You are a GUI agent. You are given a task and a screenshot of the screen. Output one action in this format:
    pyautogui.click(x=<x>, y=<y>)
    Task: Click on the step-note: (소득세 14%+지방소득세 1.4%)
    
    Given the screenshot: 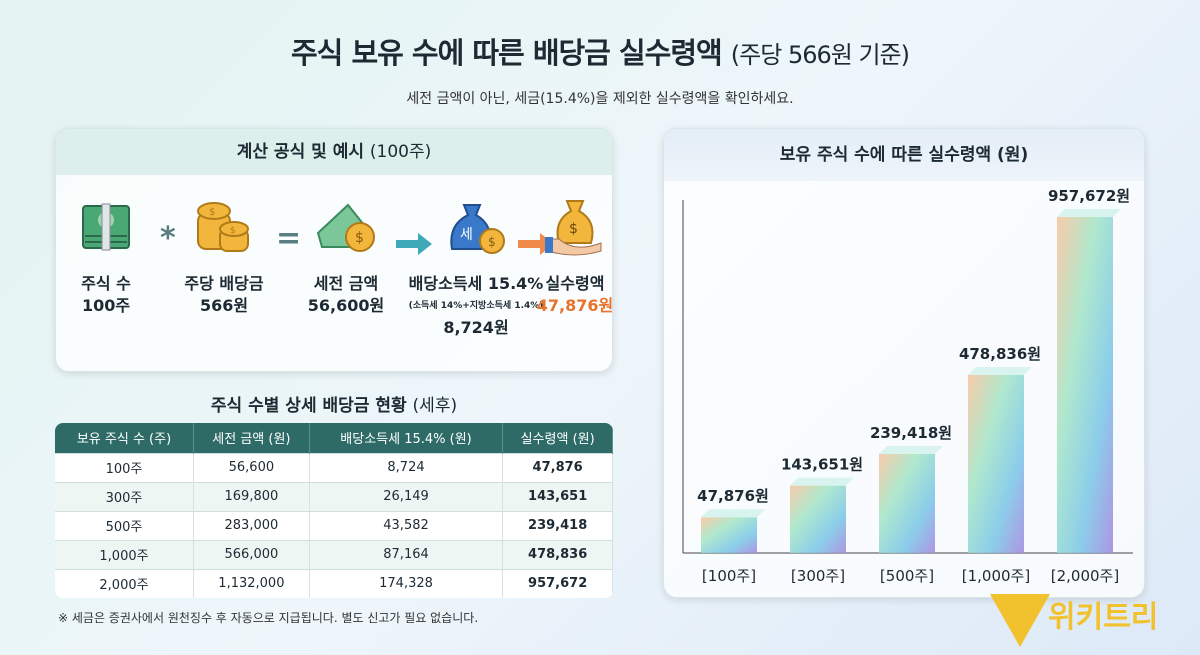 What is the action you would take?
    pyautogui.click(x=476, y=306)
    